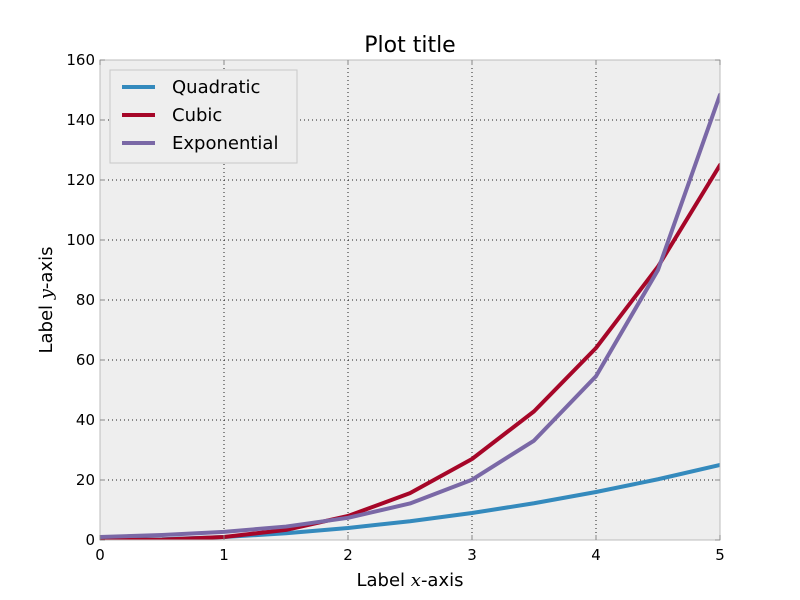 The height and width of the screenshot is (600, 800). What do you see at coordinates (80, 180) in the screenshot?
I see `y-tick-label: 120` at bounding box center [80, 180].